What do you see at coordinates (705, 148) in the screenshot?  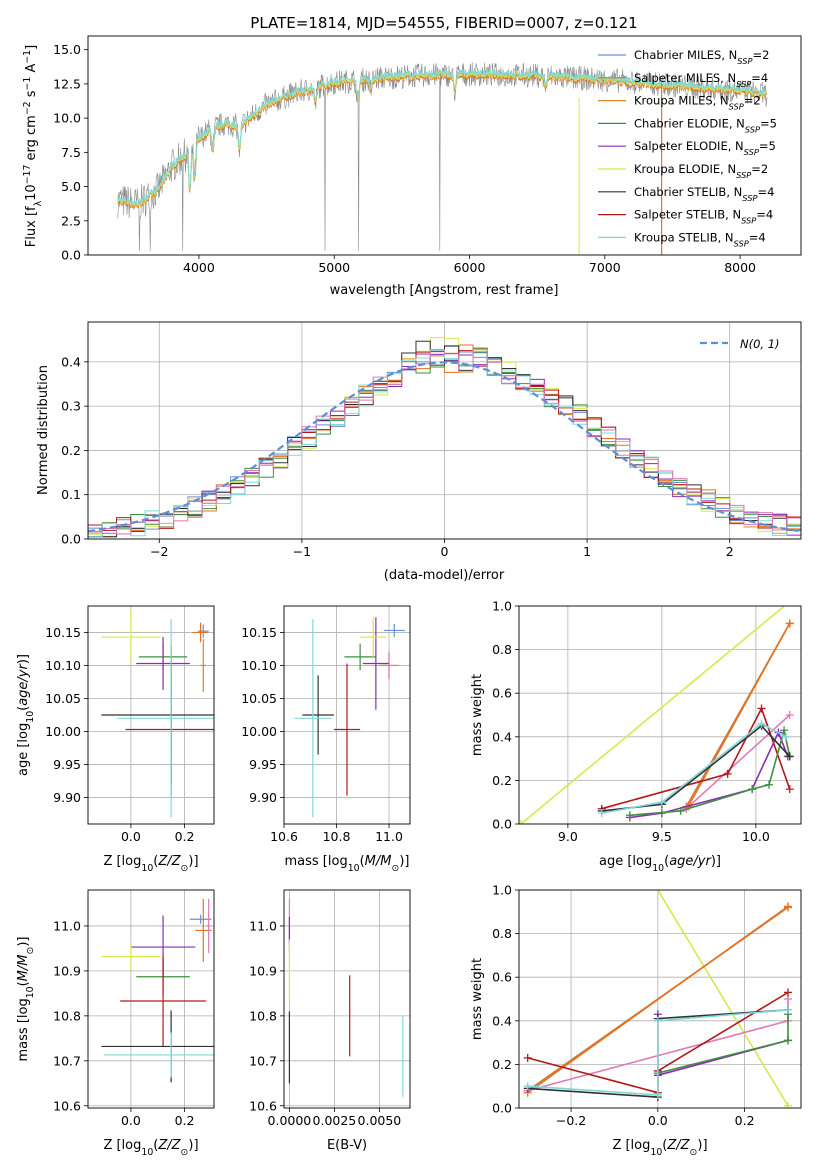 I see `legend-entry: Salpeter ELODIE, NSSP=5` at bounding box center [705, 148].